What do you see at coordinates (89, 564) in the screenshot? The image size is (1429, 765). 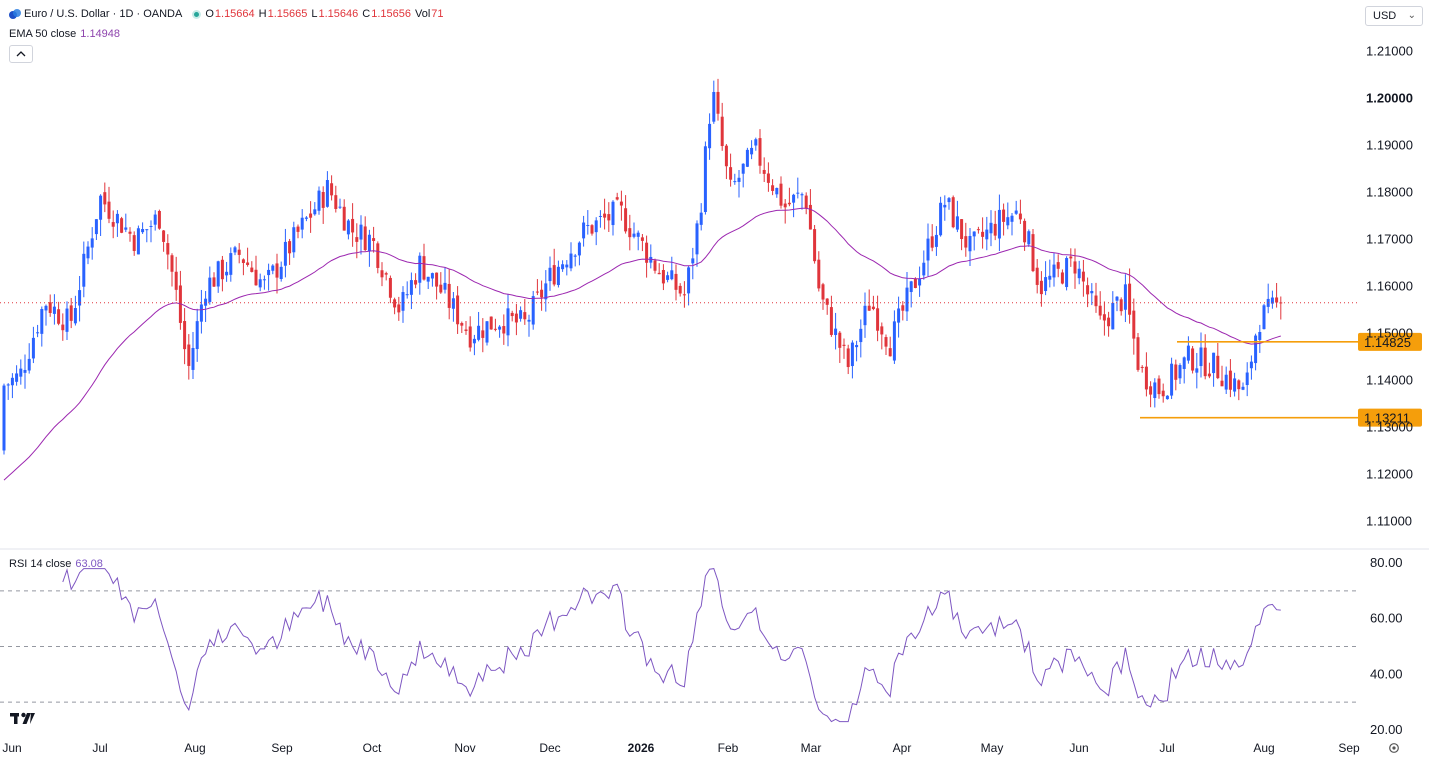 I see `rsi-value: 63.08` at bounding box center [89, 564].